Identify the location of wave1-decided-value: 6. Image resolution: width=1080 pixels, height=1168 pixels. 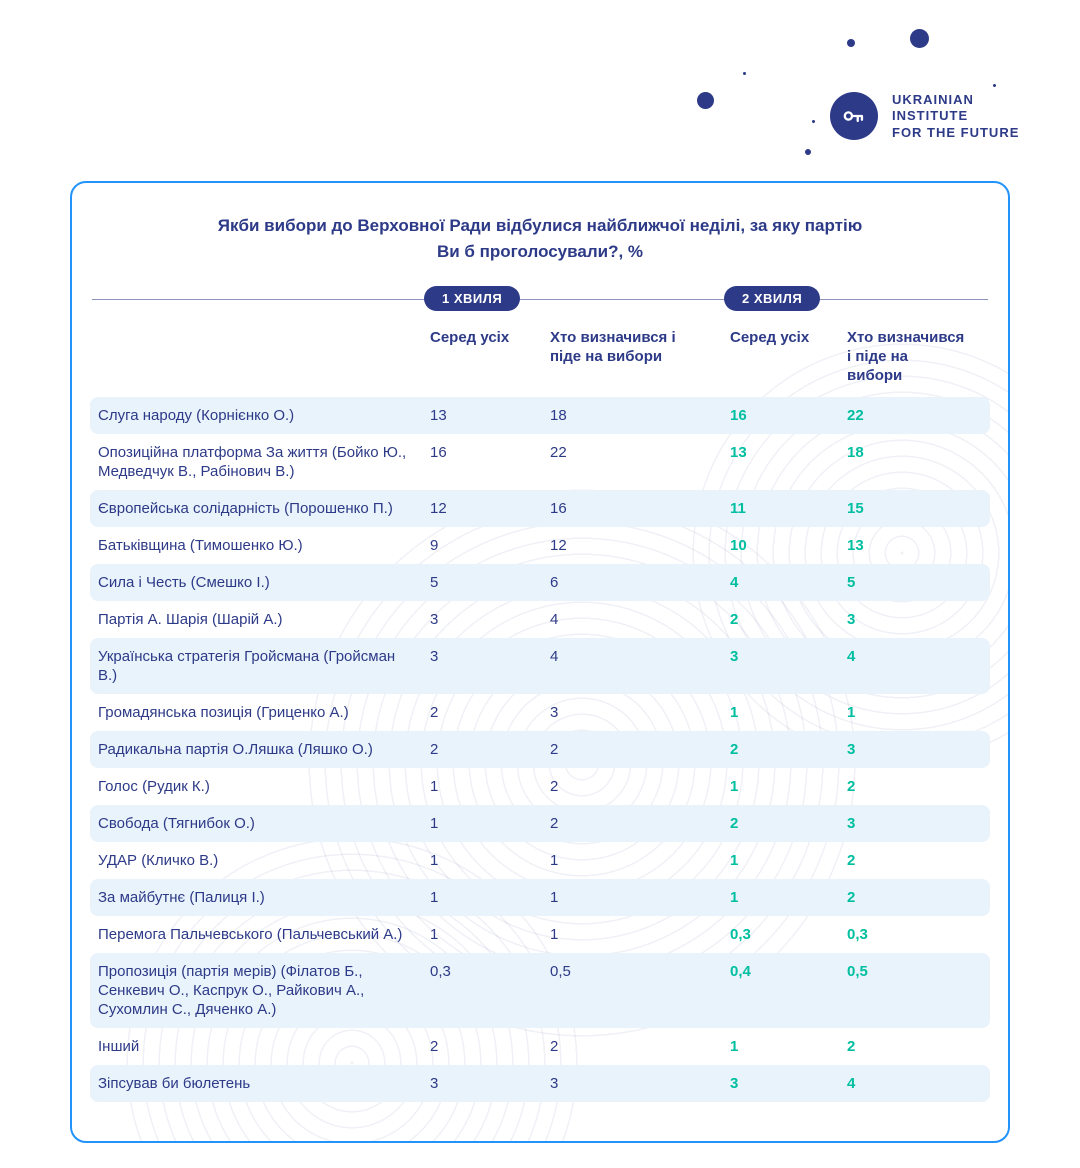
(554, 582).